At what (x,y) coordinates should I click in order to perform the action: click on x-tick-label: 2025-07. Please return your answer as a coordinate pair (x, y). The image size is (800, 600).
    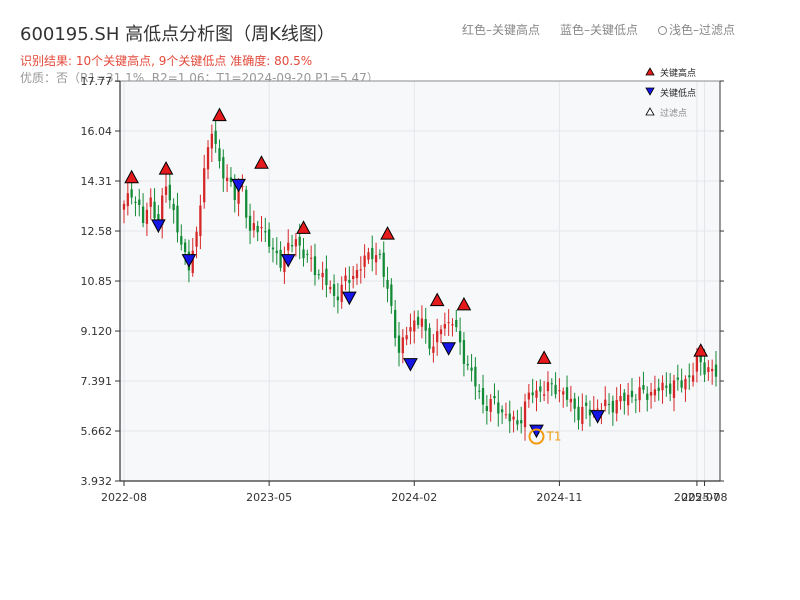
    Looking at the image, I should click on (697, 497).